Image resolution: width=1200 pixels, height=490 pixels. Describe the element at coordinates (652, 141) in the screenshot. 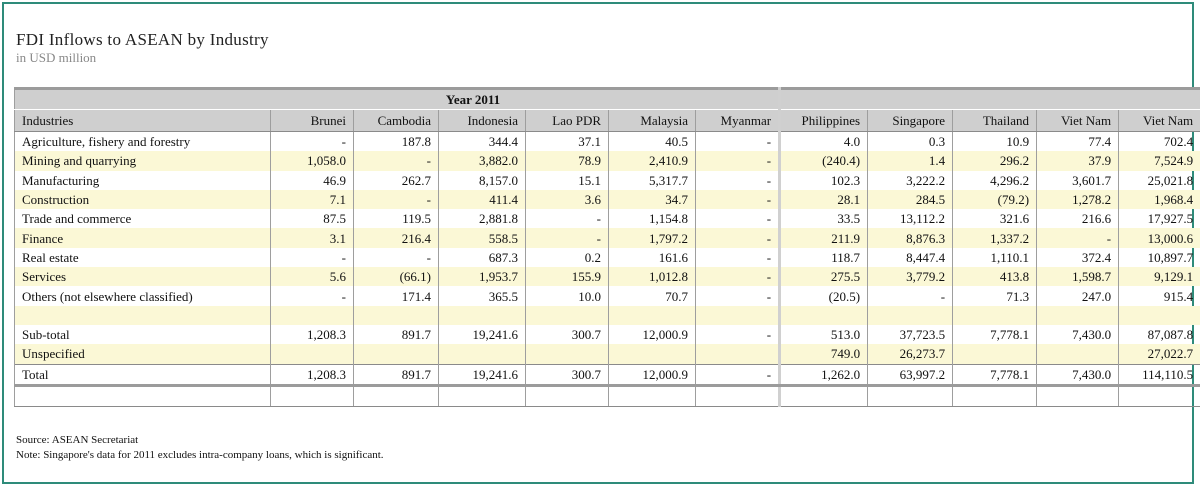

I see `table-cell: 40.5` at that location.